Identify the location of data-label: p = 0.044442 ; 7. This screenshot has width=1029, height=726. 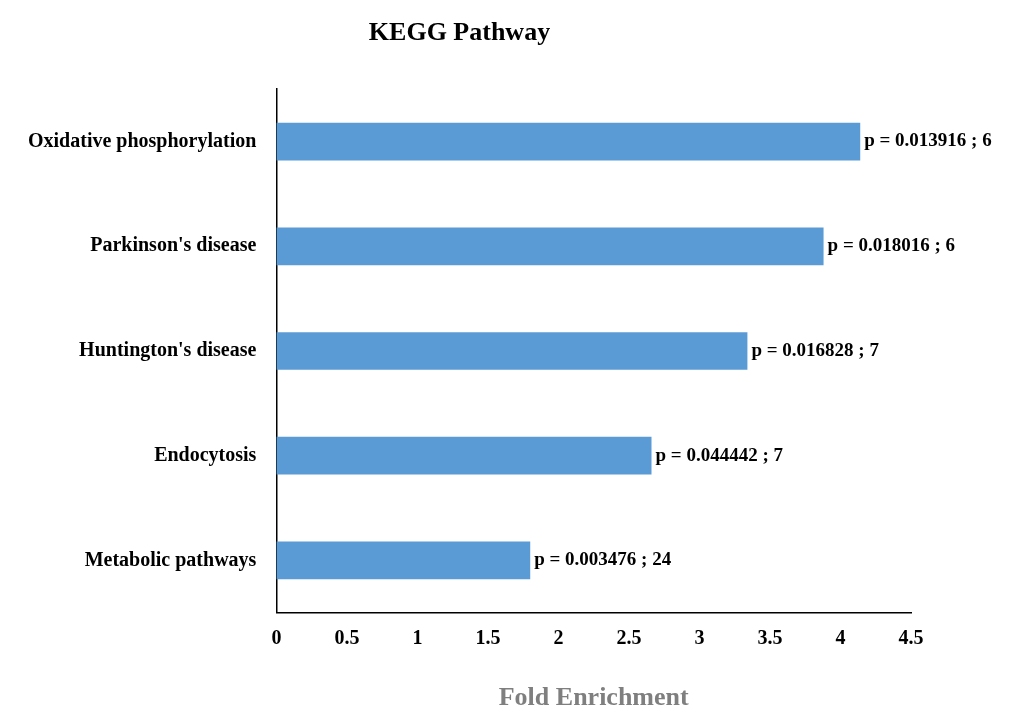
(719, 454).